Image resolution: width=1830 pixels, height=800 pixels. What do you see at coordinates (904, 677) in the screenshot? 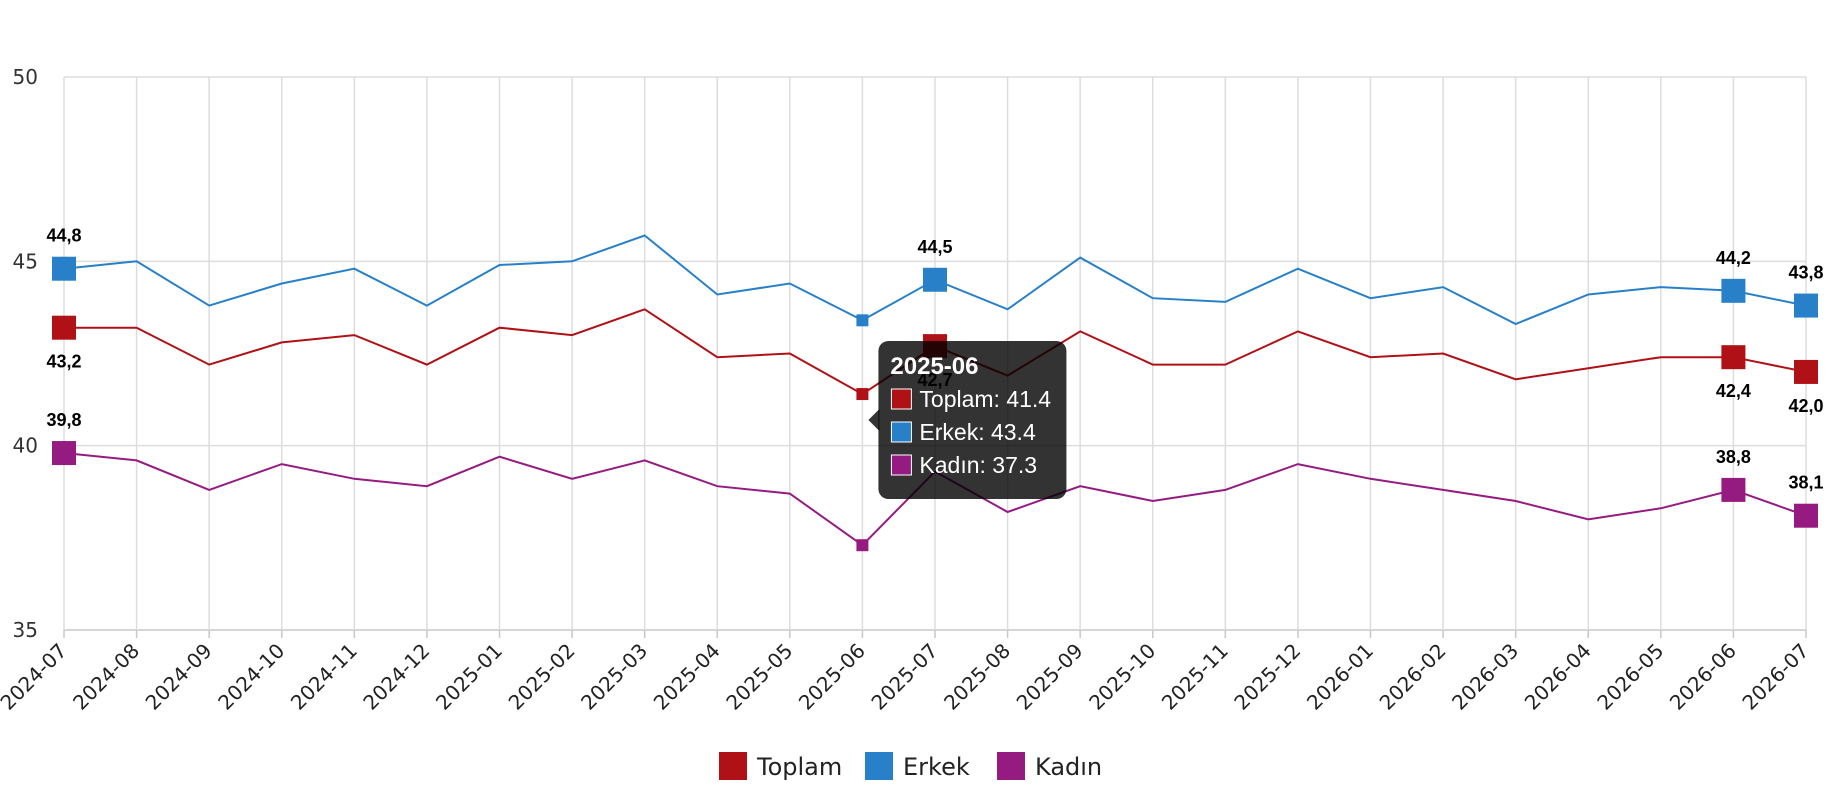
I see `x-tick-label: 2025-07` at bounding box center [904, 677].